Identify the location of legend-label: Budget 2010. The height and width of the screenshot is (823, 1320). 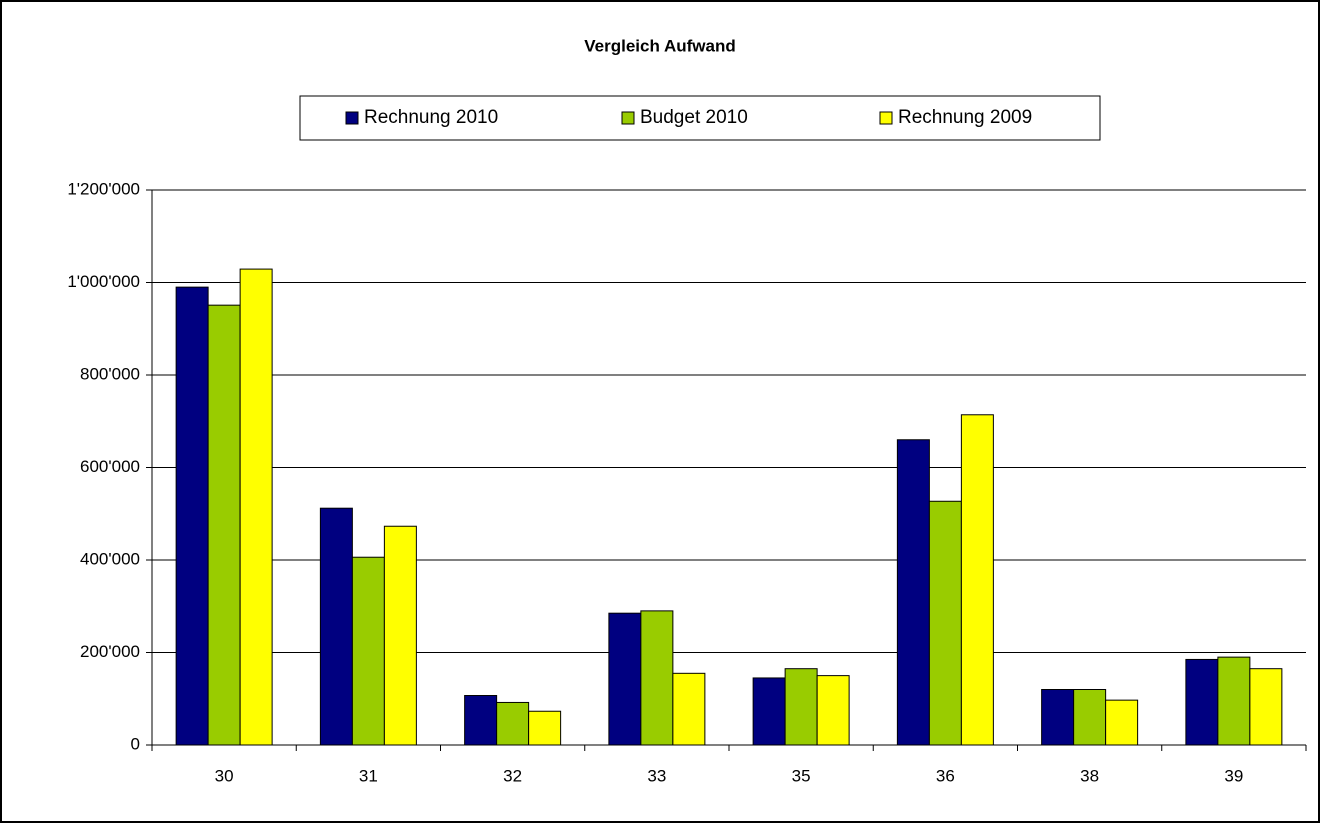
(694, 117).